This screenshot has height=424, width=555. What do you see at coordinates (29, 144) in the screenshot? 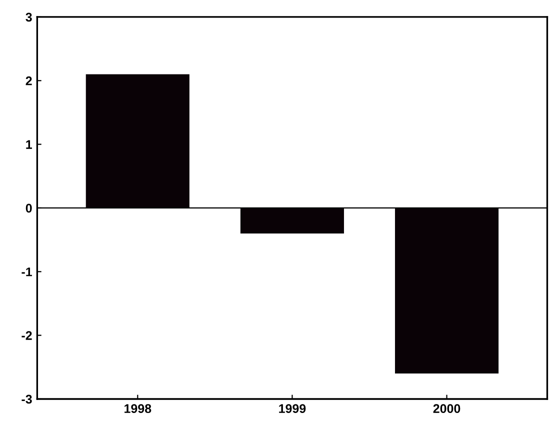
I see `y-tick-label: 1` at bounding box center [29, 144].